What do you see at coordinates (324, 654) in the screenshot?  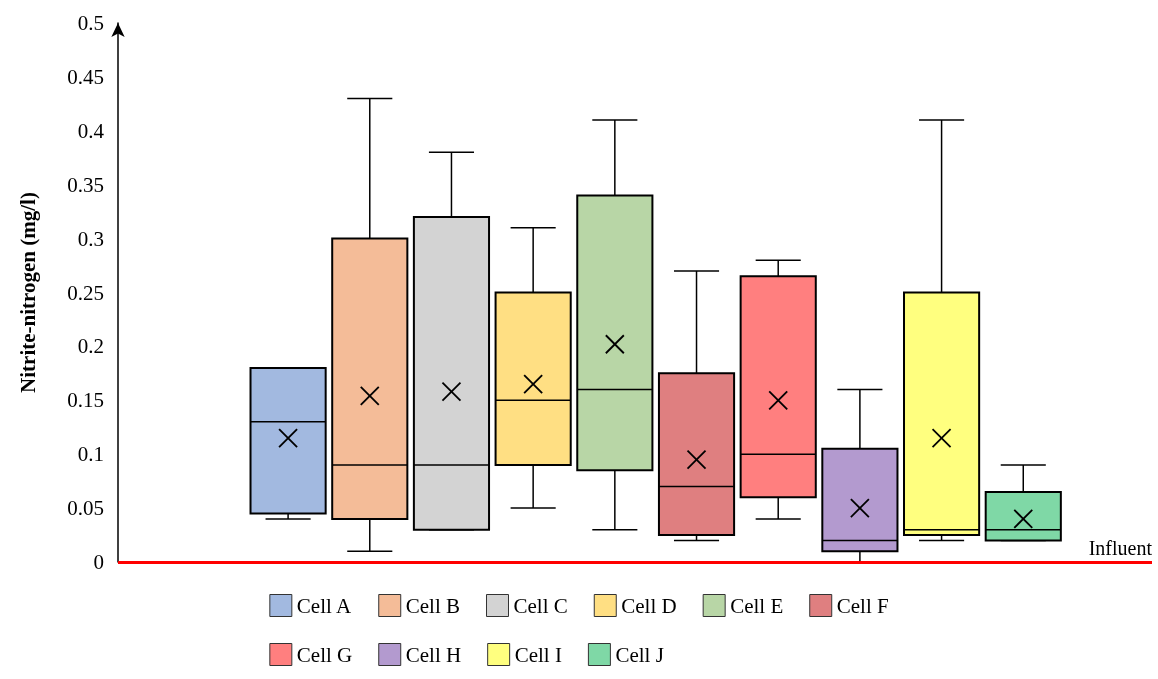 I see `legend-label: Cell G` at bounding box center [324, 654].